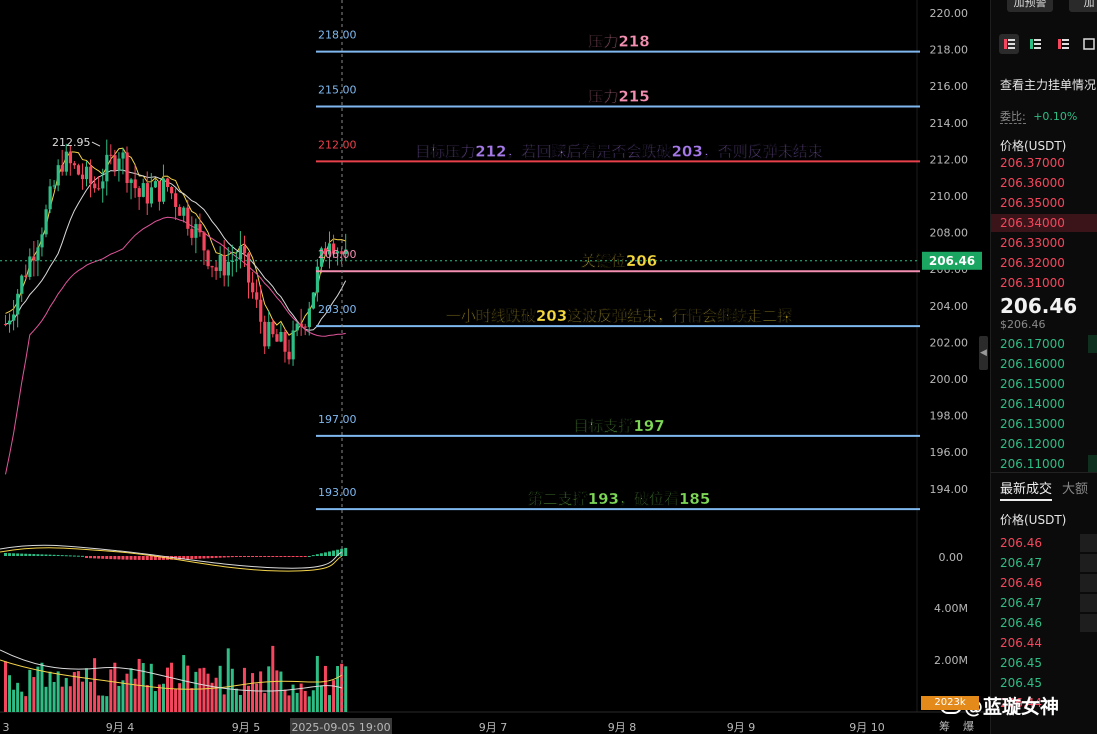 The width and height of the screenshot is (1097, 734). What do you see at coordinates (337, 35) in the screenshot?
I see `level-value-label: 218.00` at bounding box center [337, 35].